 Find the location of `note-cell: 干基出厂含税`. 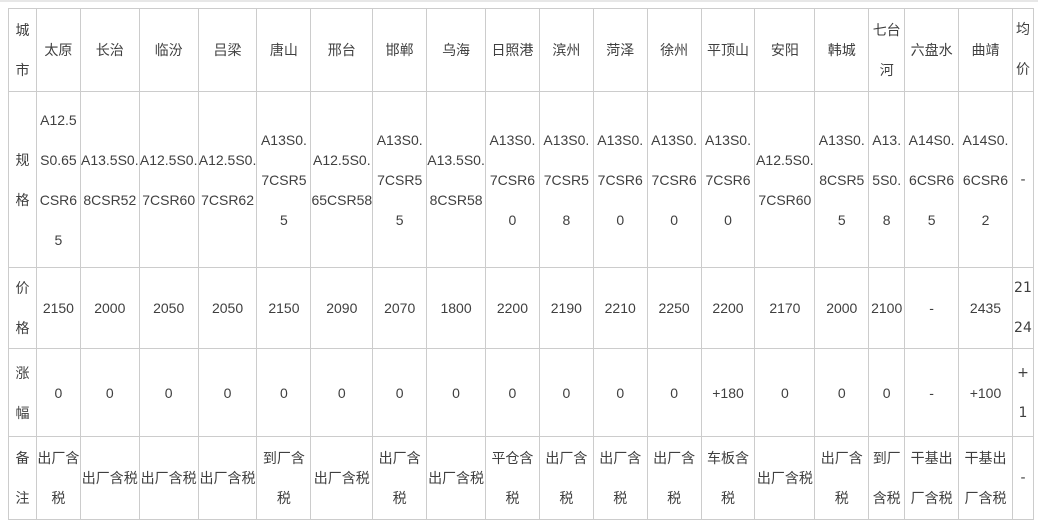

note-cell: 干基出厂含税 is located at coordinates (985, 478).